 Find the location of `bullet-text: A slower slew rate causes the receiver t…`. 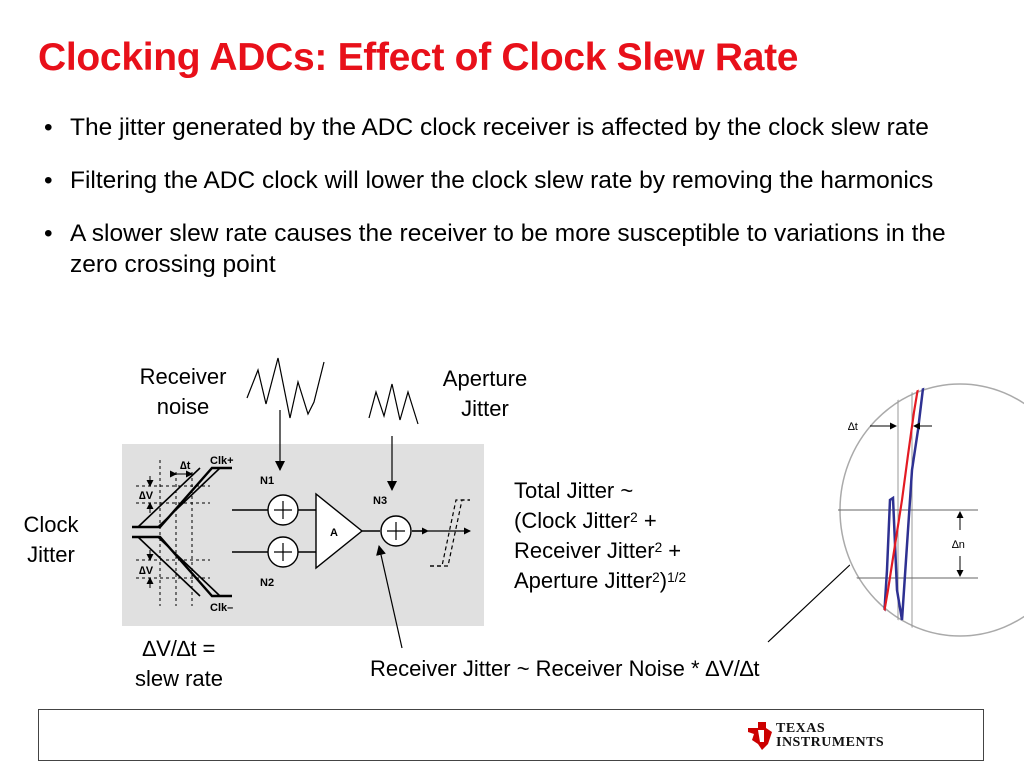

bullet-text: A slower slew rate causes the receiver t… is located at coordinates (508, 249).